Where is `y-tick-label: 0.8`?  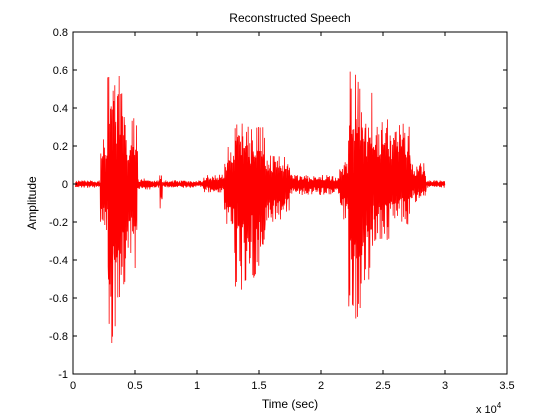
y-tick-label: 0.8 is located at coordinates (60, 33).